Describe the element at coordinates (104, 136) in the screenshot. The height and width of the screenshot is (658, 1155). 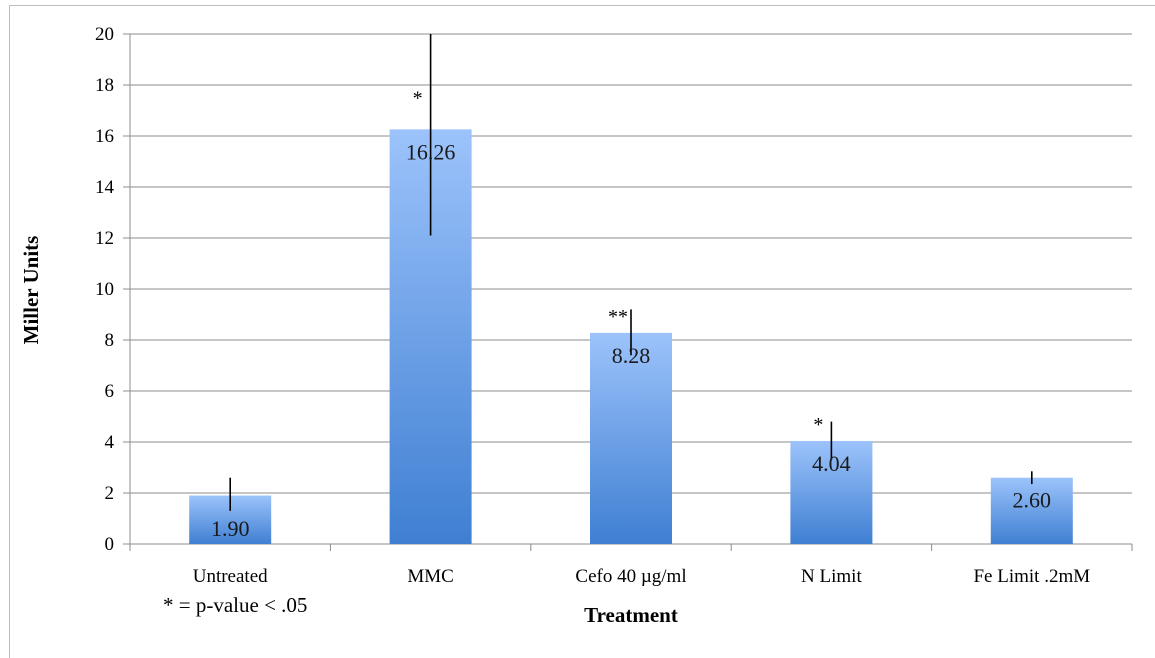
I see `y-tick-label: 16` at that location.